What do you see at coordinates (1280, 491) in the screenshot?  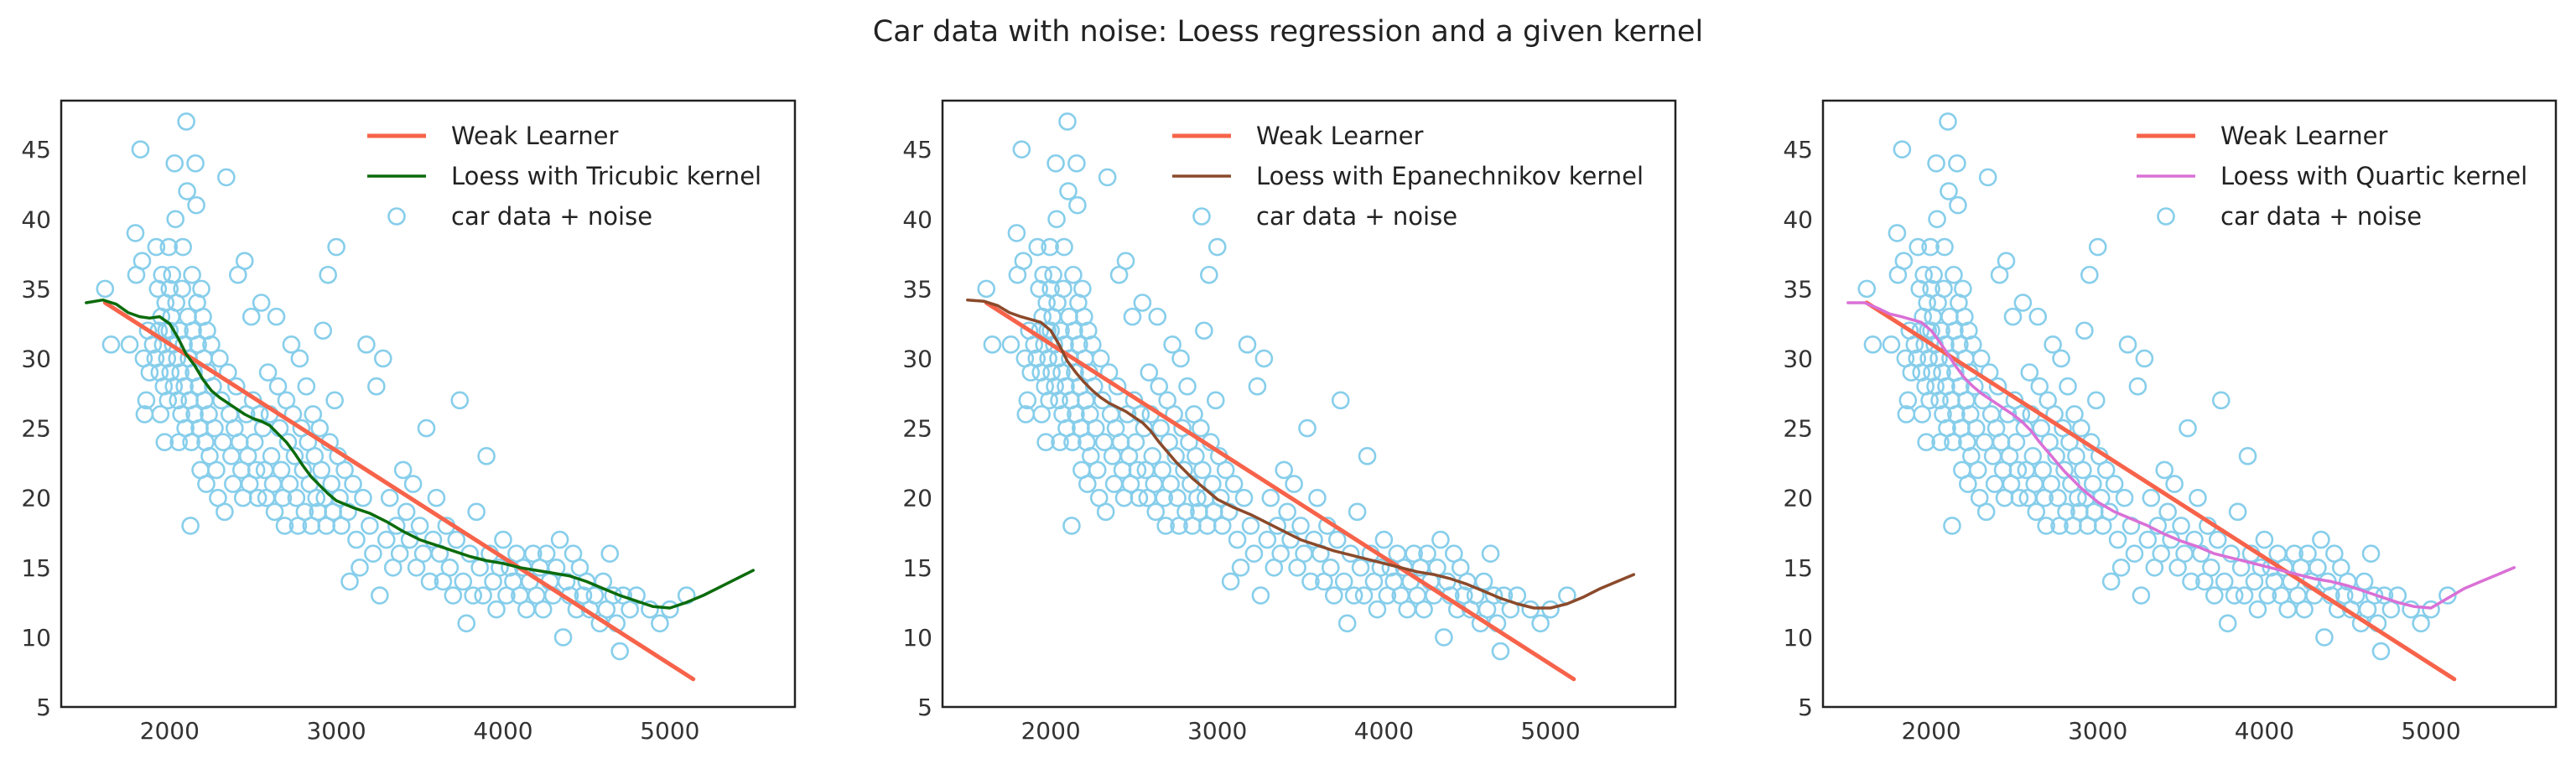 I see `weak-learner-line` at bounding box center [1280, 491].